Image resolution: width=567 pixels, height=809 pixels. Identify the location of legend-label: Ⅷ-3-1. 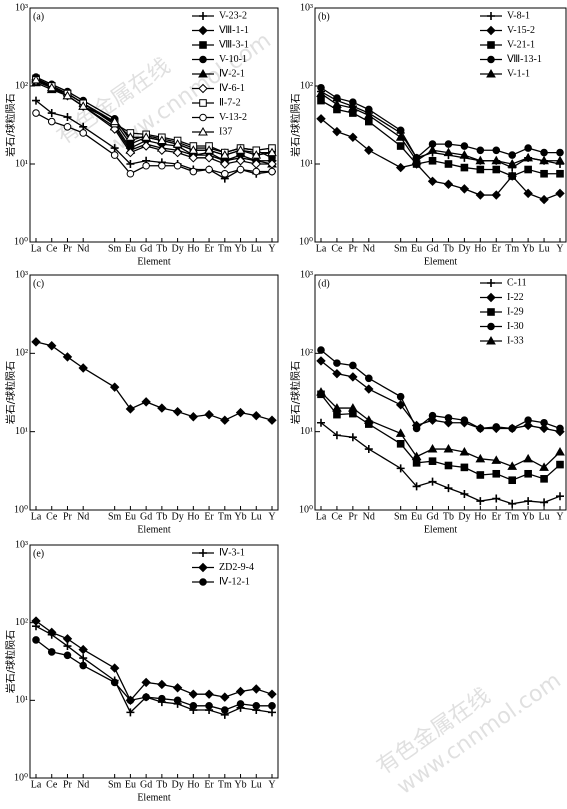
(234, 44).